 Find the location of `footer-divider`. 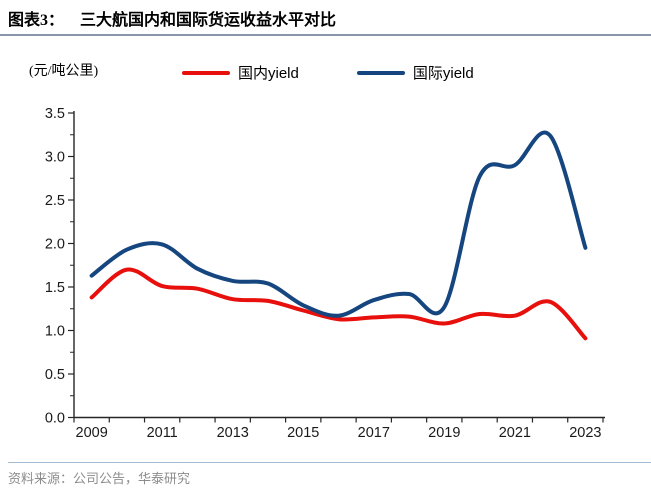

footer-divider is located at coordinates (329, 462).